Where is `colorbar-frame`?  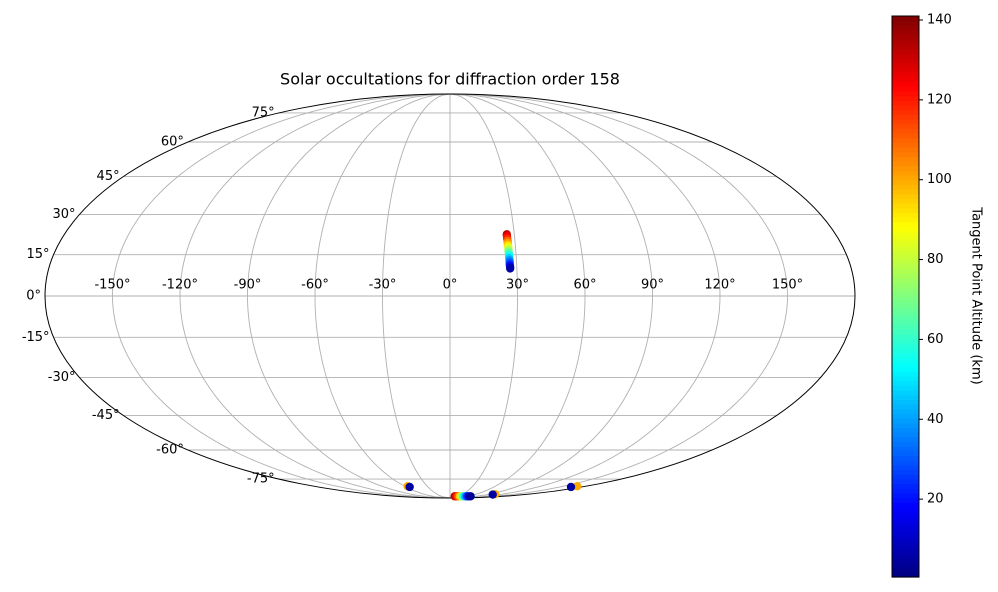
colorbar-frame is located at coordinates (905, 296).